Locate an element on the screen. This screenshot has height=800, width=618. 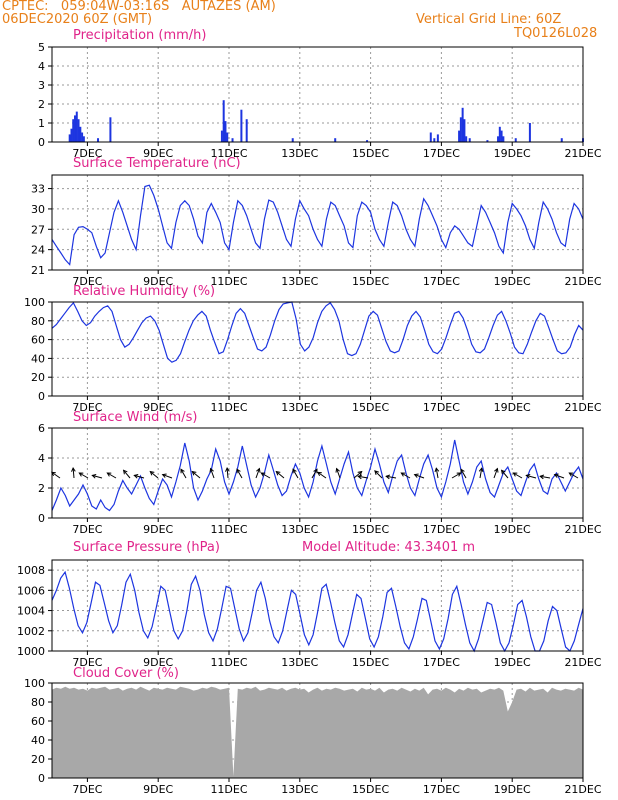
pressure-line is located at coordinates (317, 611).